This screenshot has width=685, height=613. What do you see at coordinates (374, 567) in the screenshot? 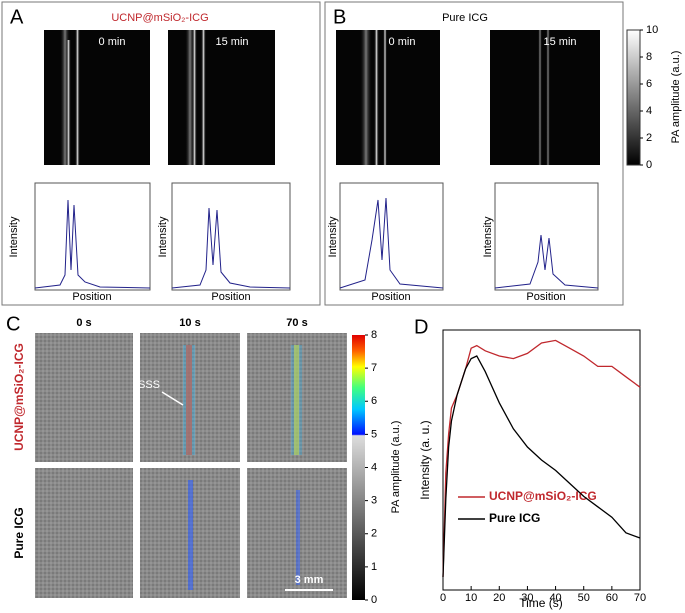
I see `colorbar-tick-label: 1` at bounding box center [374, 567].